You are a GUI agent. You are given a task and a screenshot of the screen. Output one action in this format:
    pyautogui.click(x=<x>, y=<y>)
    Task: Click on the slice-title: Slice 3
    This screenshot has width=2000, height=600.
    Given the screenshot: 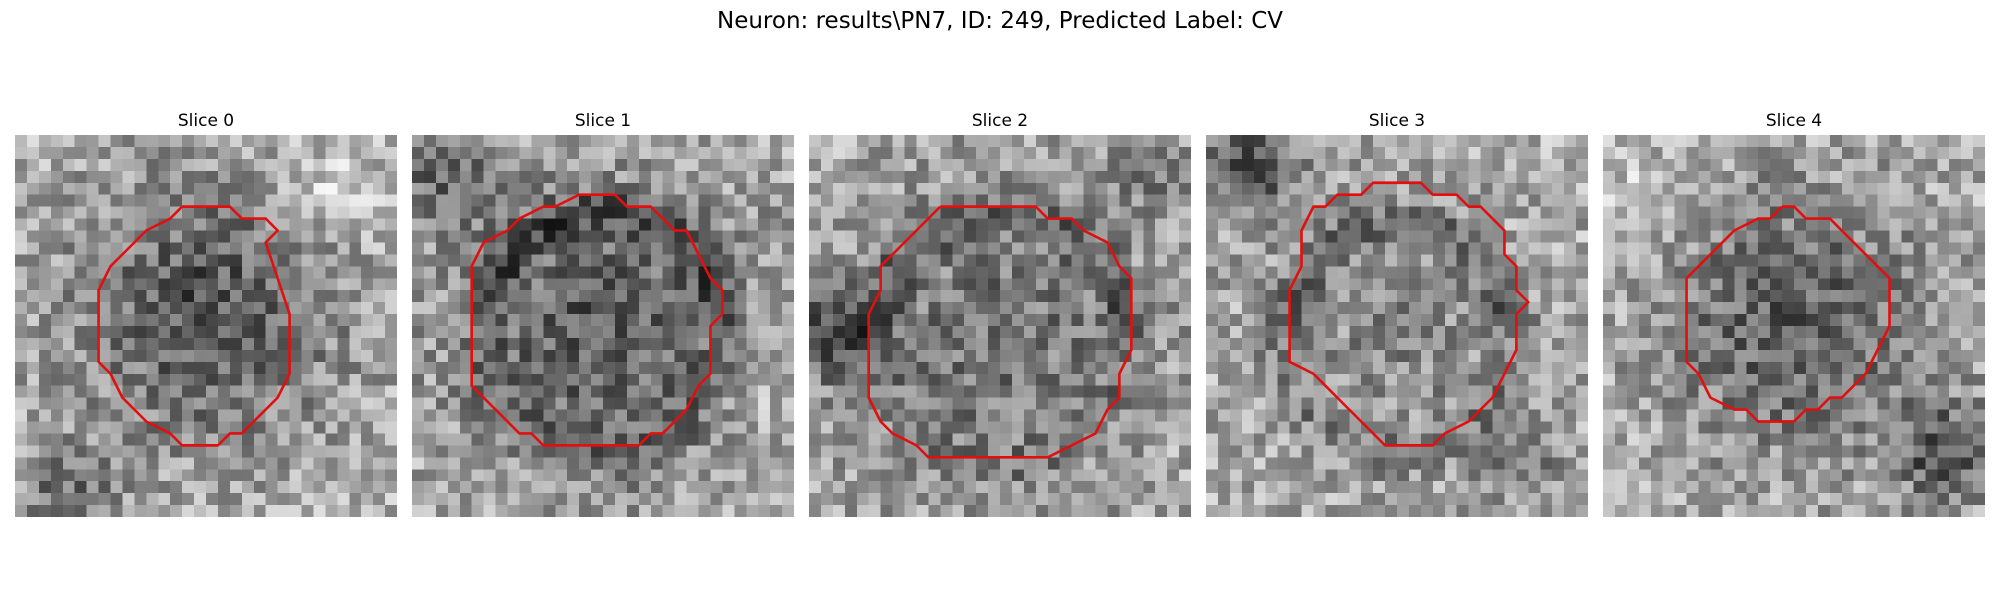 What is the action you would take?
    pyautogui.click(x=1397, y=121)
    